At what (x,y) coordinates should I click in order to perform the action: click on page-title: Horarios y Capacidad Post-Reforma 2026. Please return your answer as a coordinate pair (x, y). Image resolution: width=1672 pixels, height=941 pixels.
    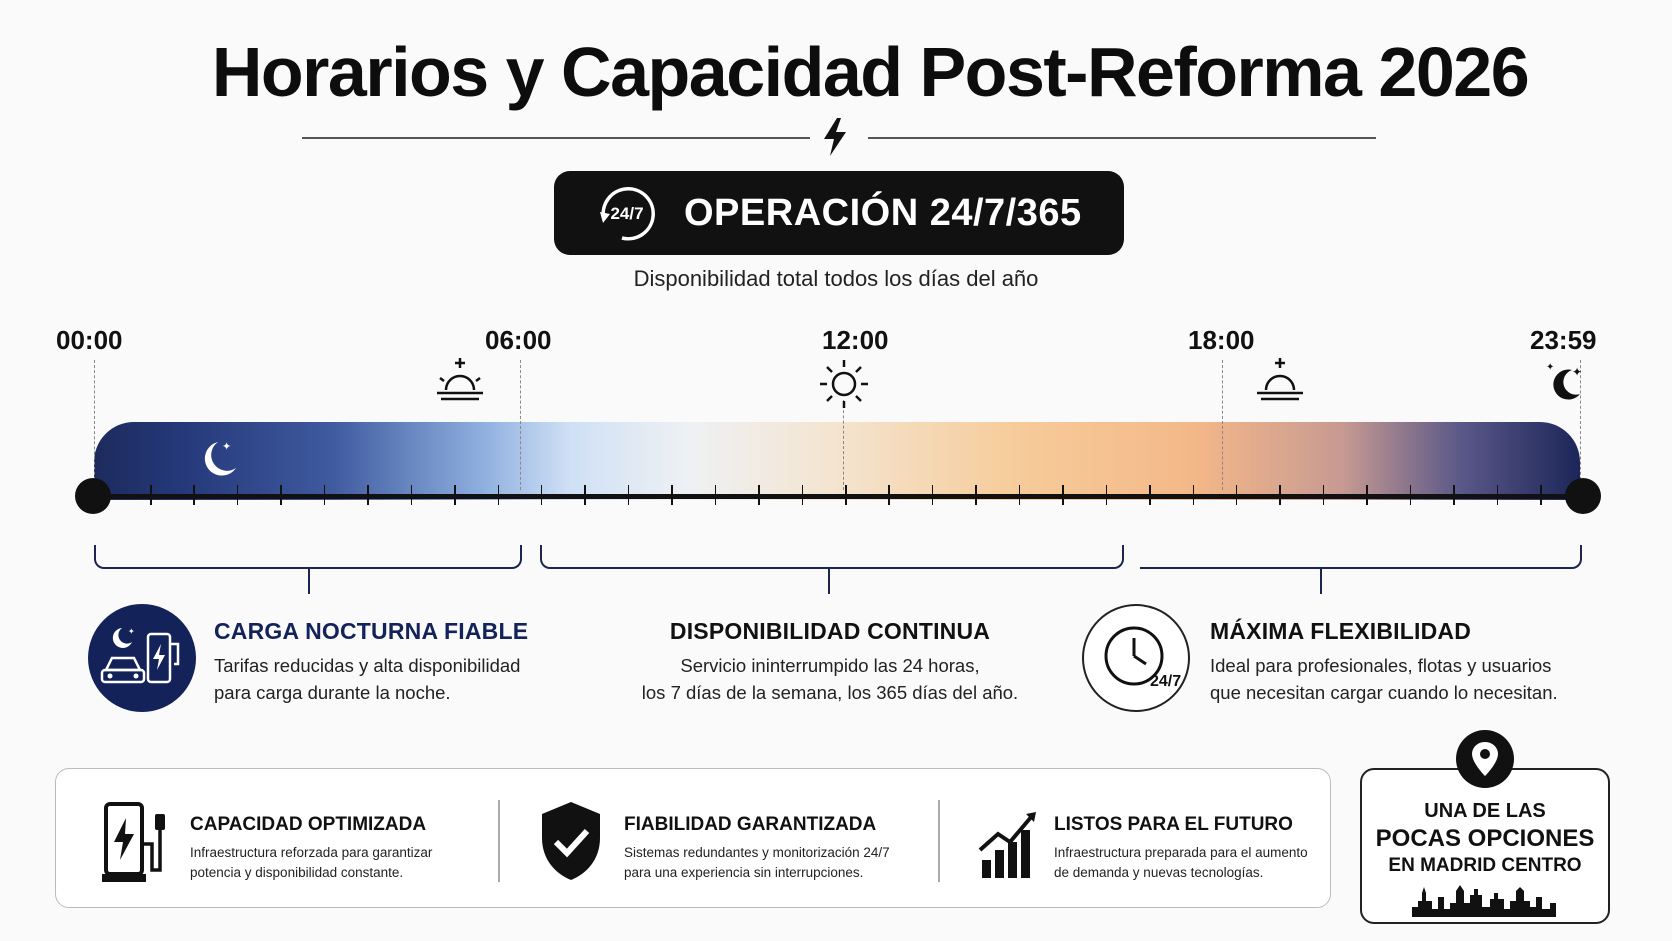
    Looking at the image, I should click on (870, 72).